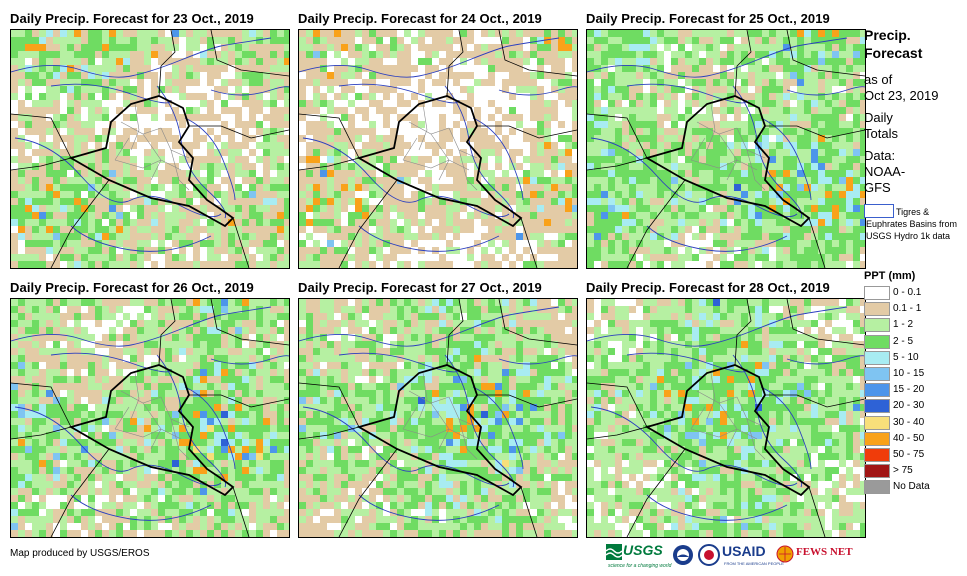 The height and width of the screenshot is (576, 967). What do you see at coordinates (885, 171) in the screenshot?
I see `legend-data-line2: NOAA-` at bounding box center [885, 171].